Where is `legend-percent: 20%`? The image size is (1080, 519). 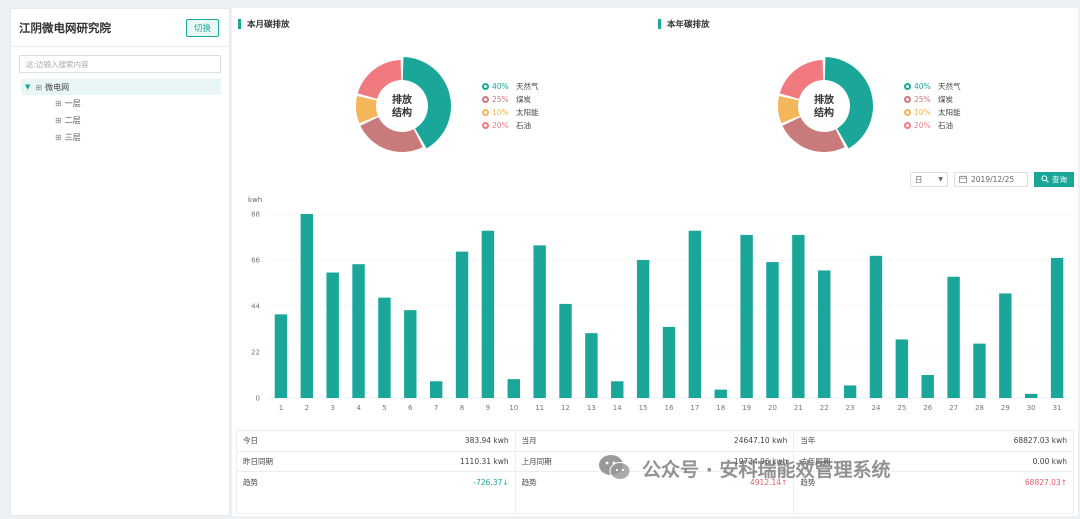 legend-percent: 20% is located at coordinates (500, 125).